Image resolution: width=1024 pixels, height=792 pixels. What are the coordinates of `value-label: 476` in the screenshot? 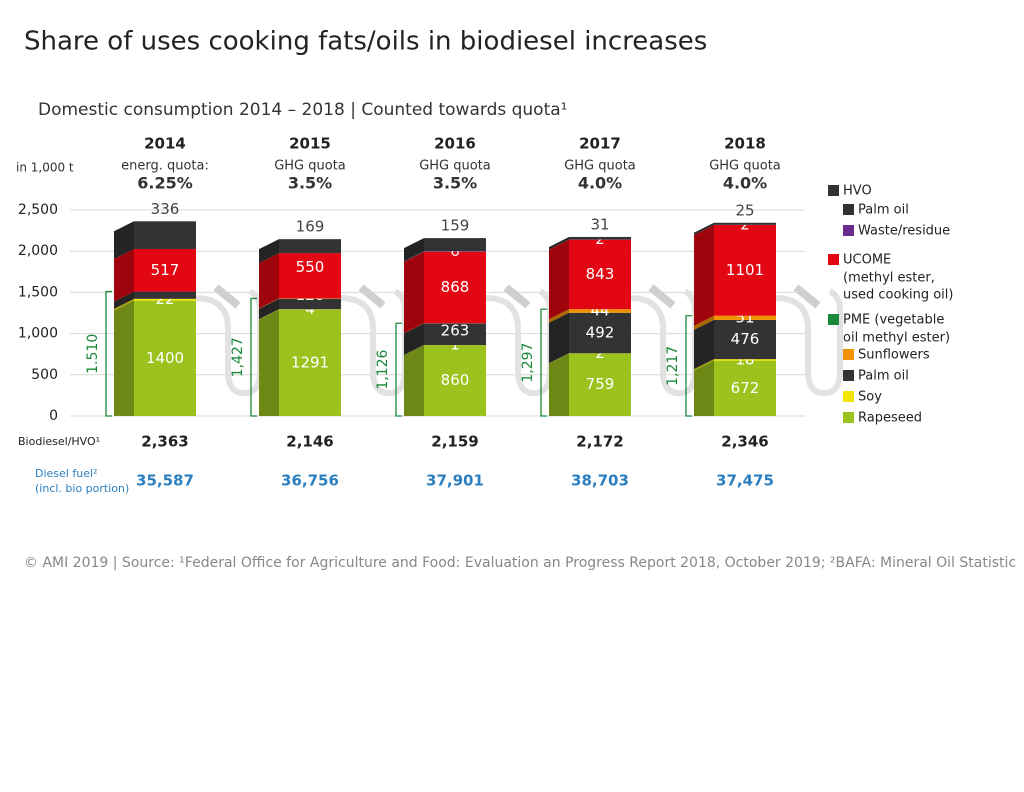 It's located at (745, 339).